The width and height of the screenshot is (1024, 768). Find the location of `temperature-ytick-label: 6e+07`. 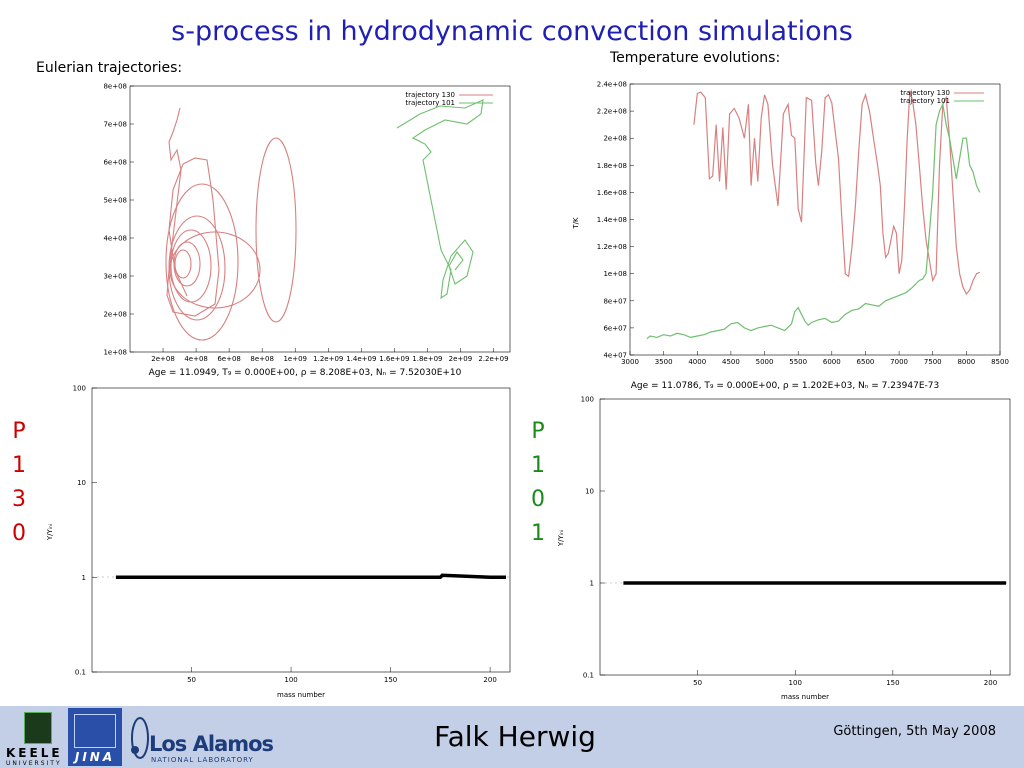

temperature-ytick-label: 6e+07 is located at coordinates (615, 328).